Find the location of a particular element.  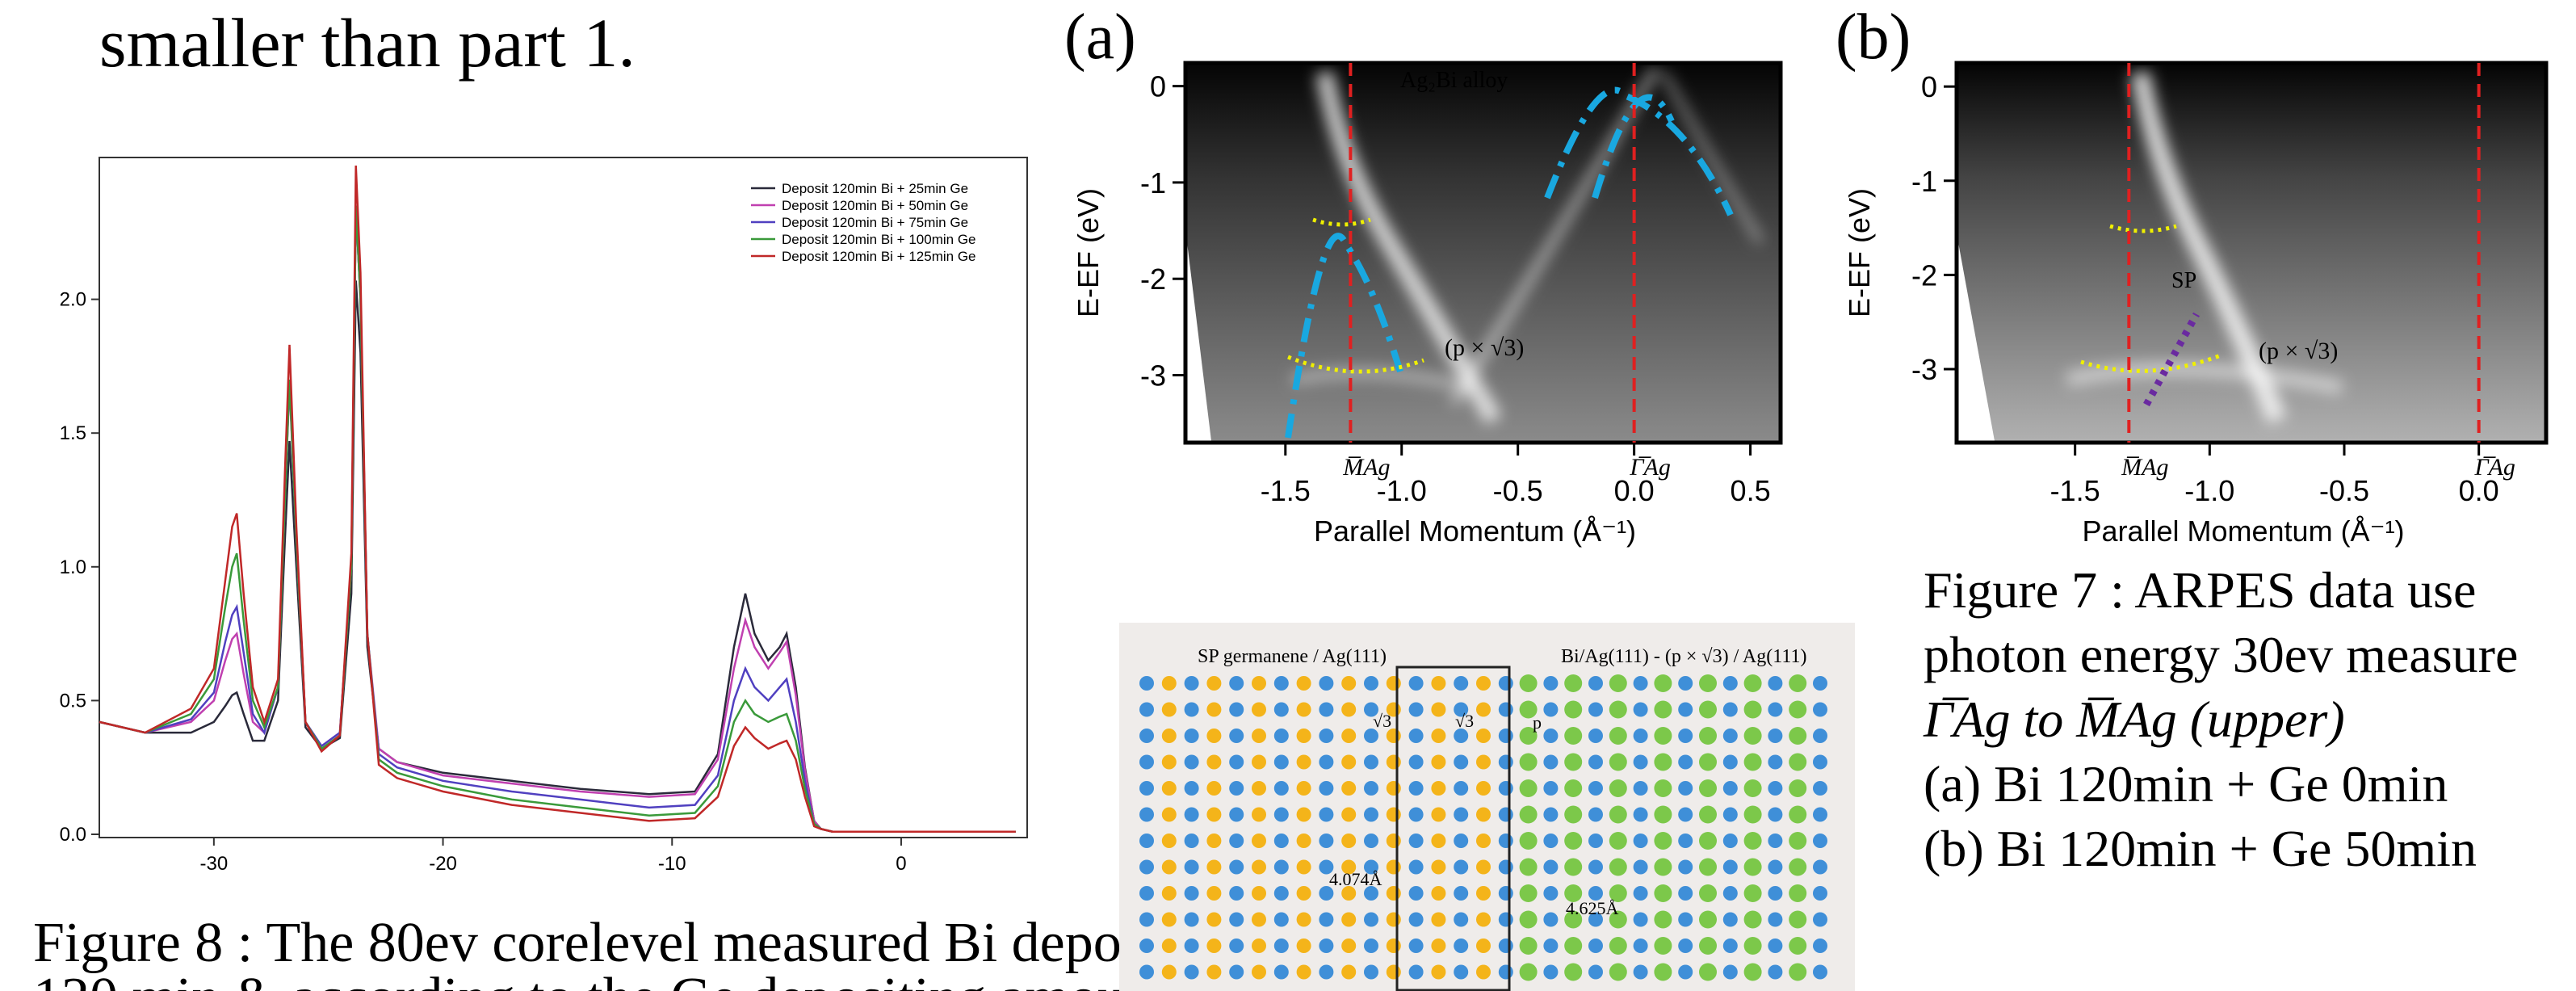

lattice-label: √3 is located at coordinates (1382, 721).